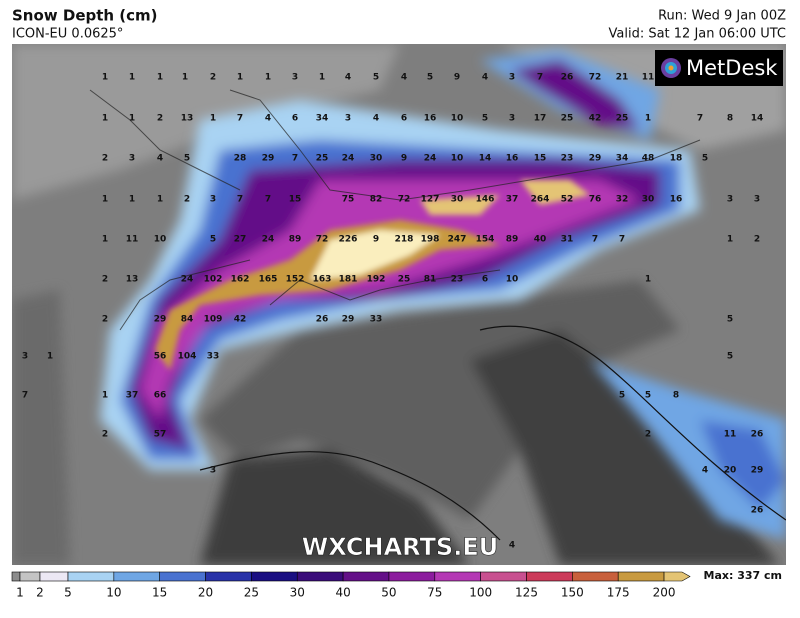 The width and height of the screenshot is (800, 618). I want to click on snow-depth-label: 109, so click(213, 320).